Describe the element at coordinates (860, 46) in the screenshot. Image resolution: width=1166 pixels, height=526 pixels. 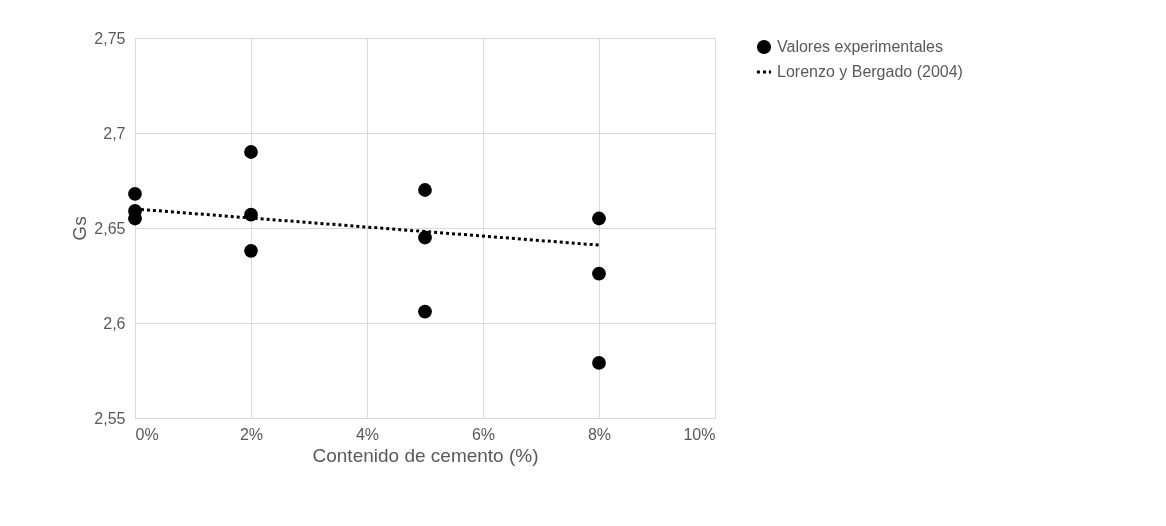
I see `legend-label: Valores experimentales` at that location.